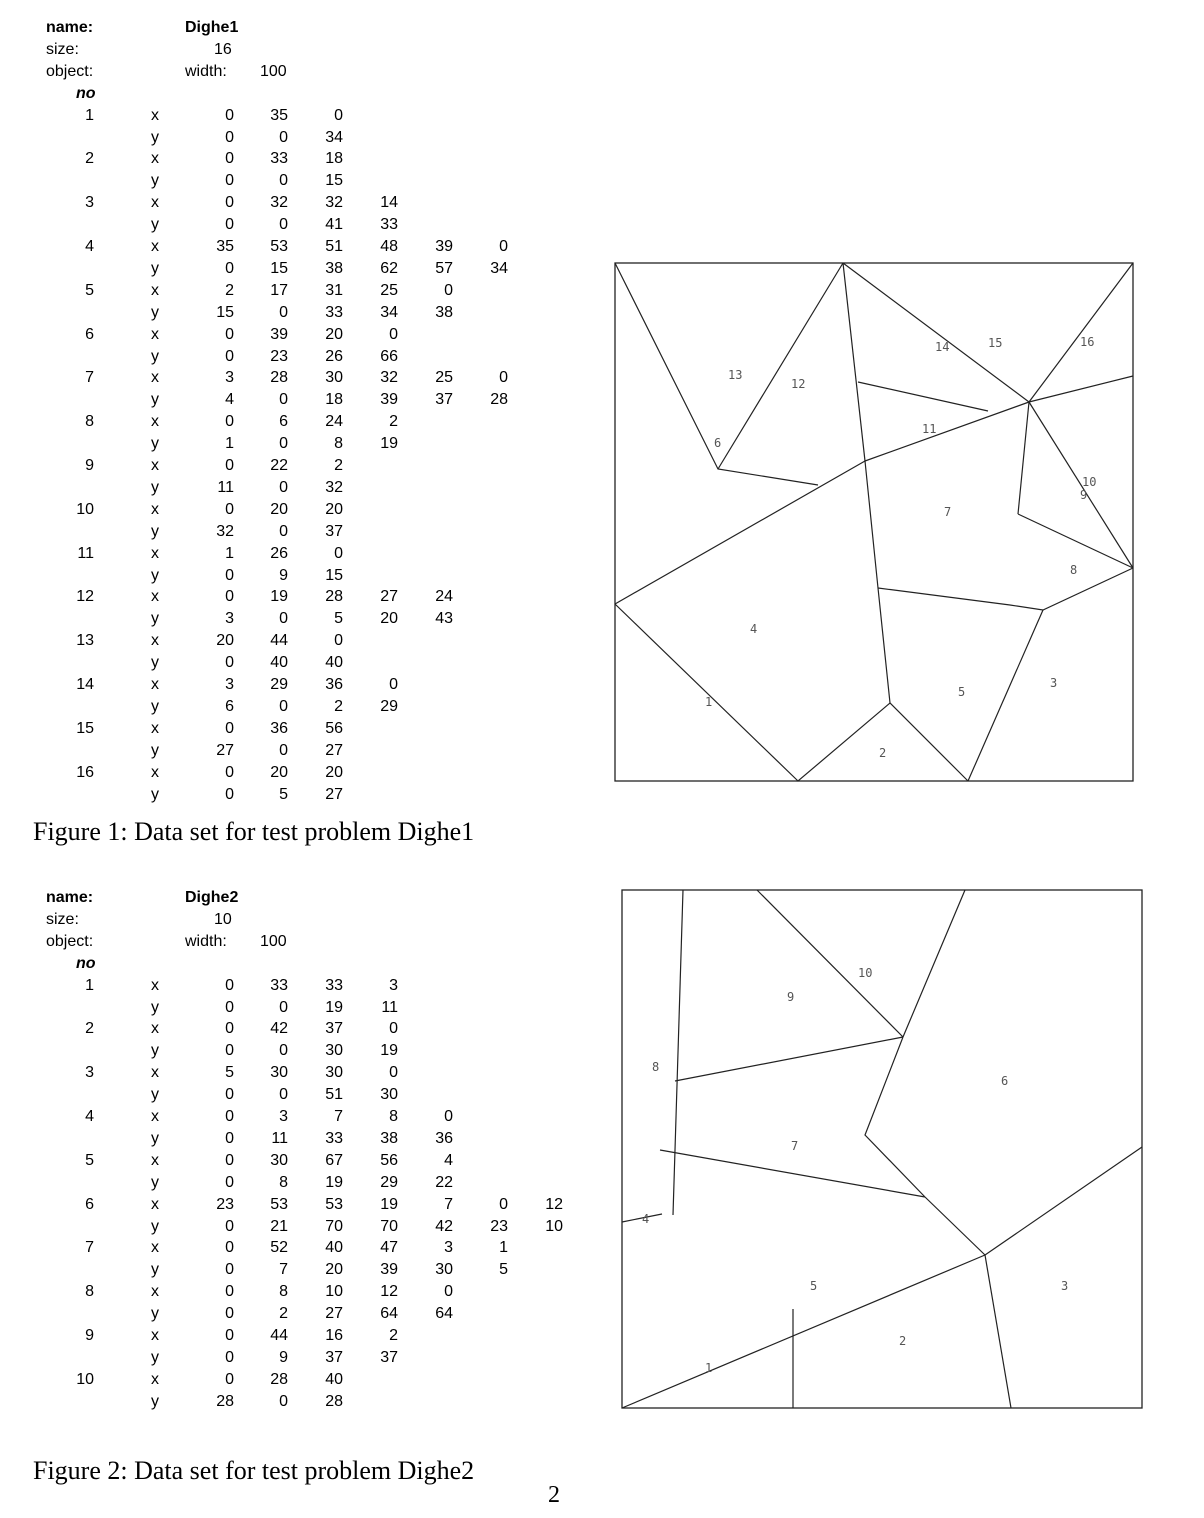  I want to click on table-row: y 11 0 32, so click(300, 488).